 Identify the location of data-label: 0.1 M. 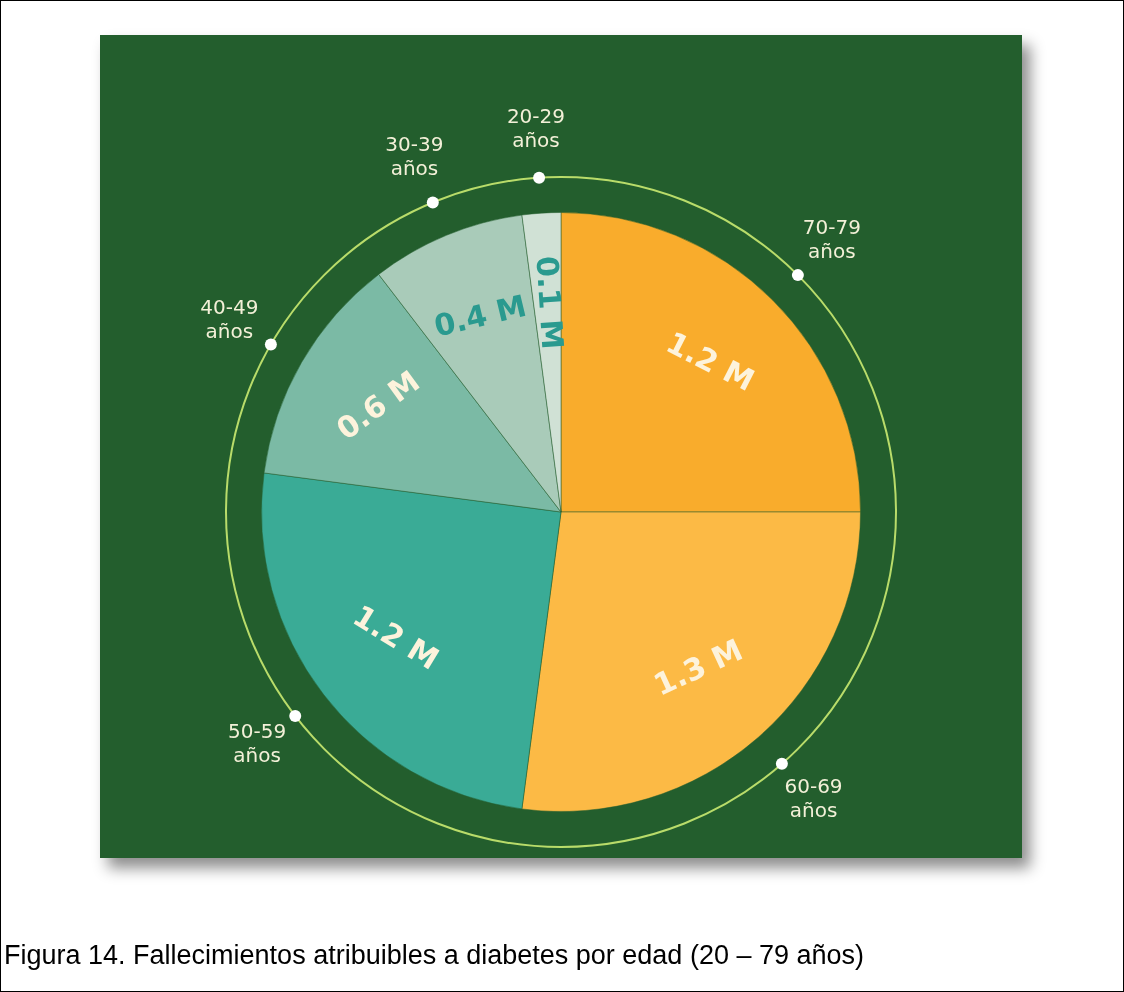
(550, 302).